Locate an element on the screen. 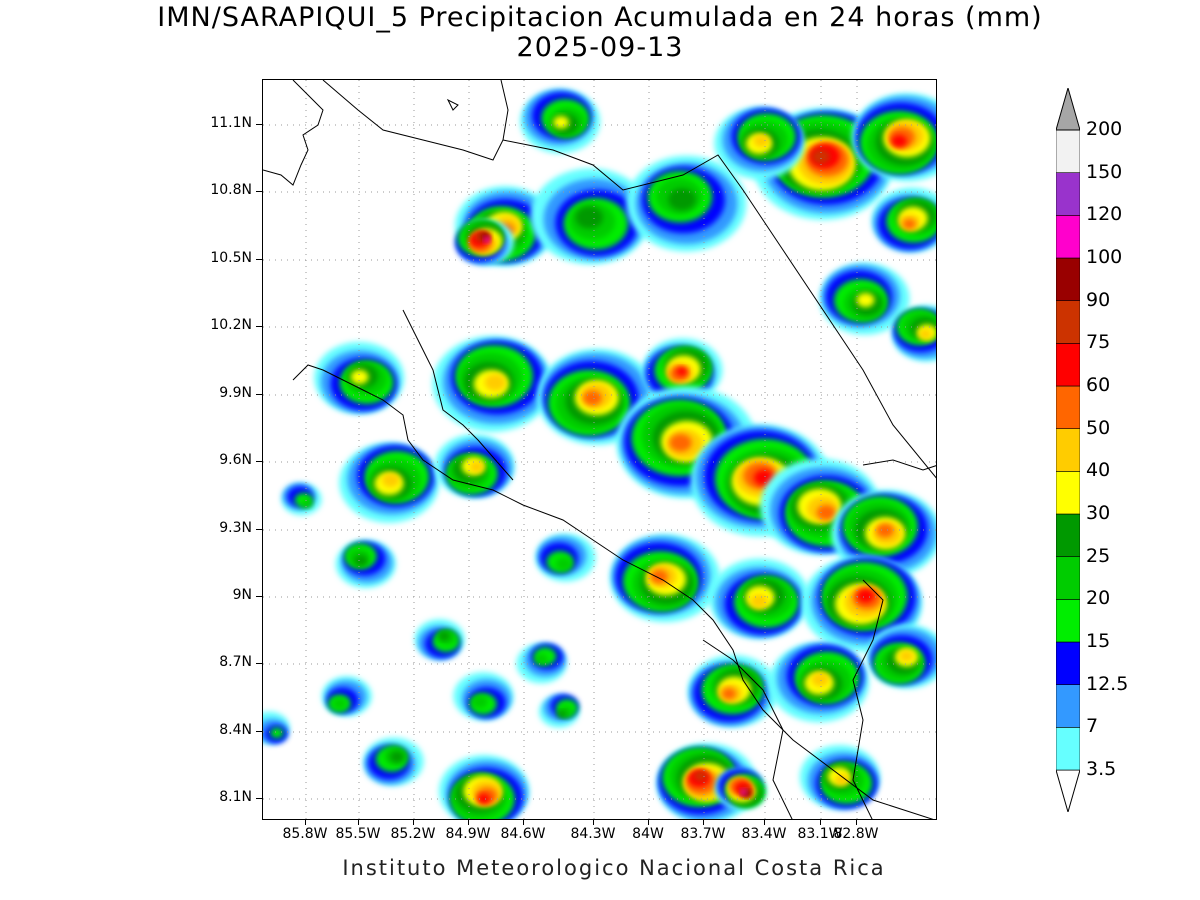 The width and height of the screenshot is (1200, 900). x-tick-label: 84W is located at coordinates (648, 834).